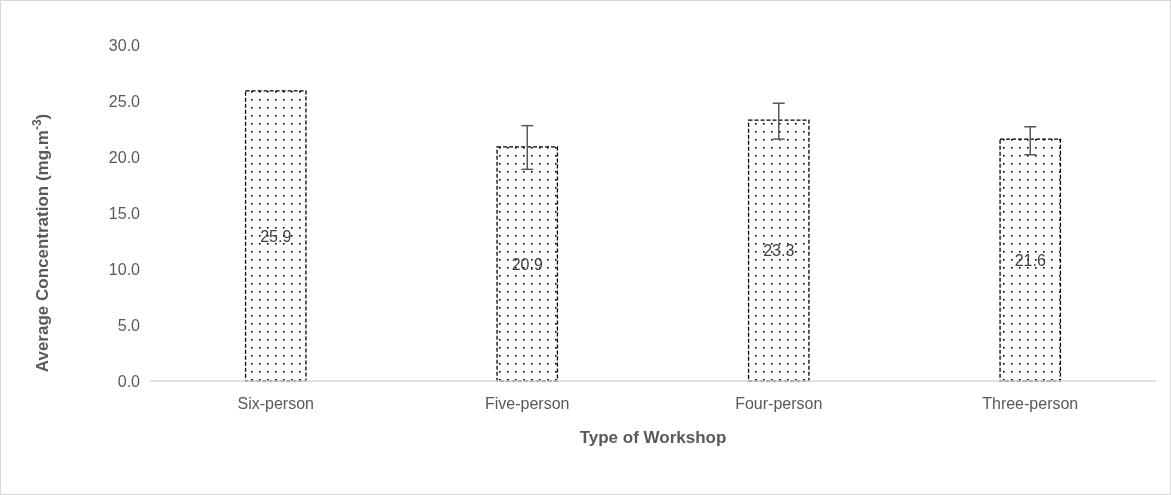 The image size is (1171, 495). I want to click on data-label: 23.3, so click(779, 251).